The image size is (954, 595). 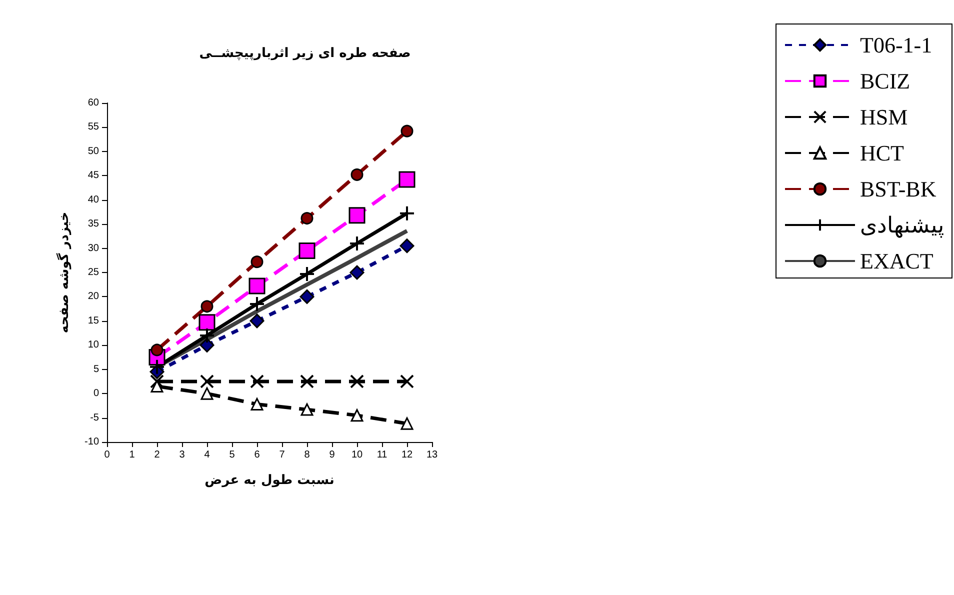 I want to click on y-axis-title: خیزدر گوشه صفحه, so click(x=64, y=273).